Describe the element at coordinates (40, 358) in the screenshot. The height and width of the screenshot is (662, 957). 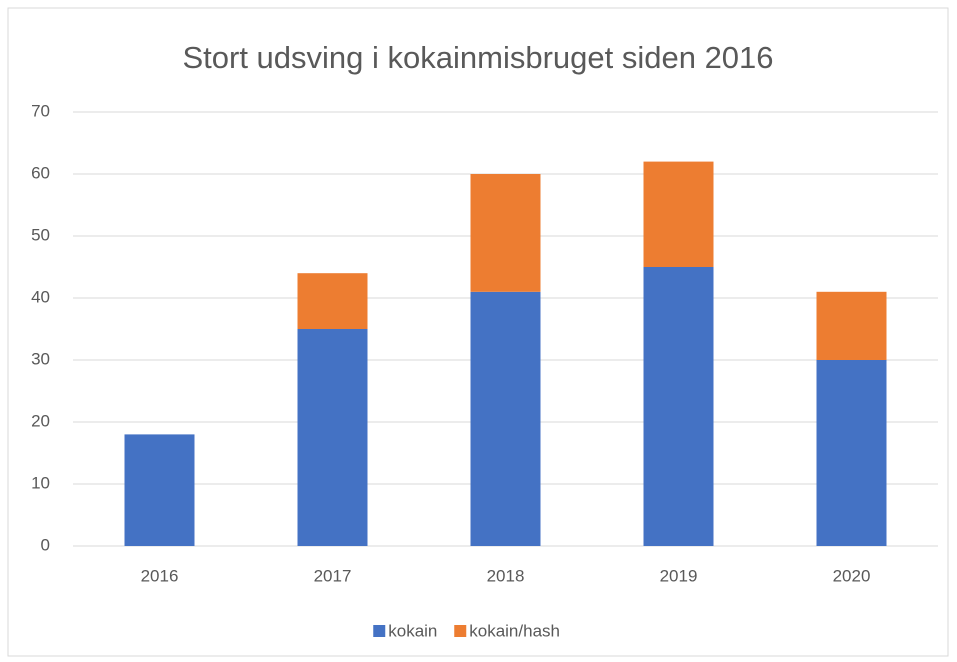
I see `y-tick-label: 30` at that location.